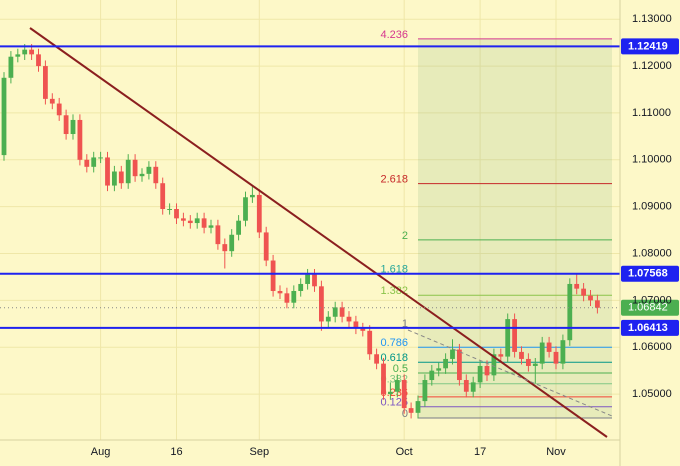  What do you see at coordinates (510, 373) in the screenshot?
I see `dashed-line` at bounding box center [510, 373].